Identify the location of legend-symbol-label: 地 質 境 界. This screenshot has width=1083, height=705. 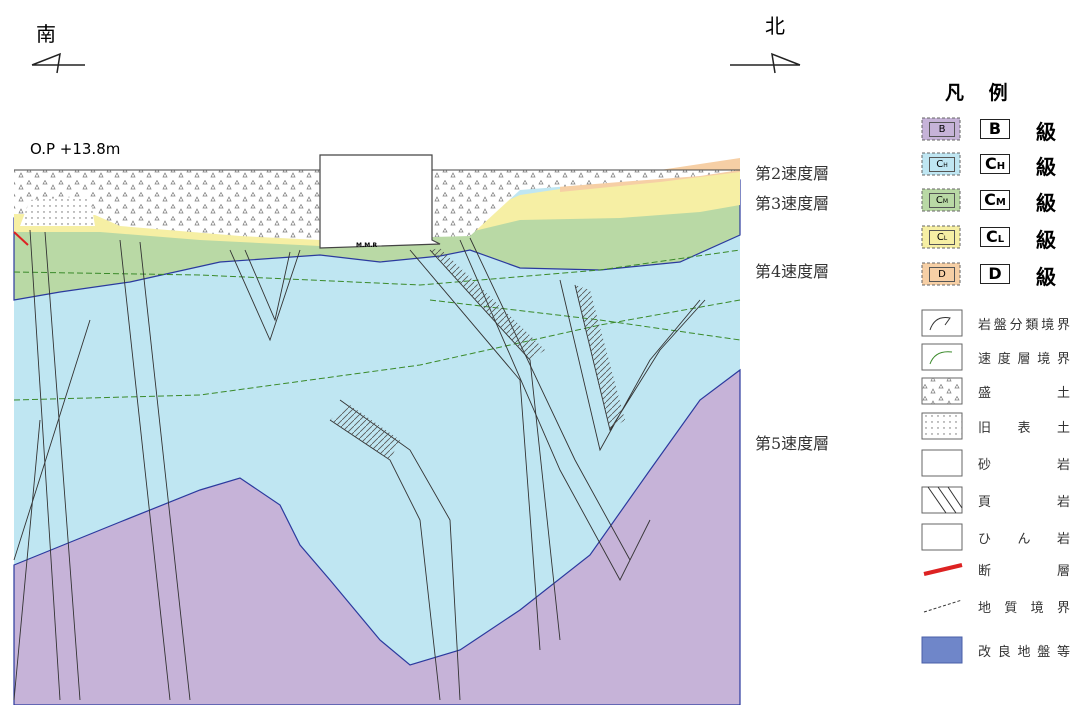
(1024, 608).